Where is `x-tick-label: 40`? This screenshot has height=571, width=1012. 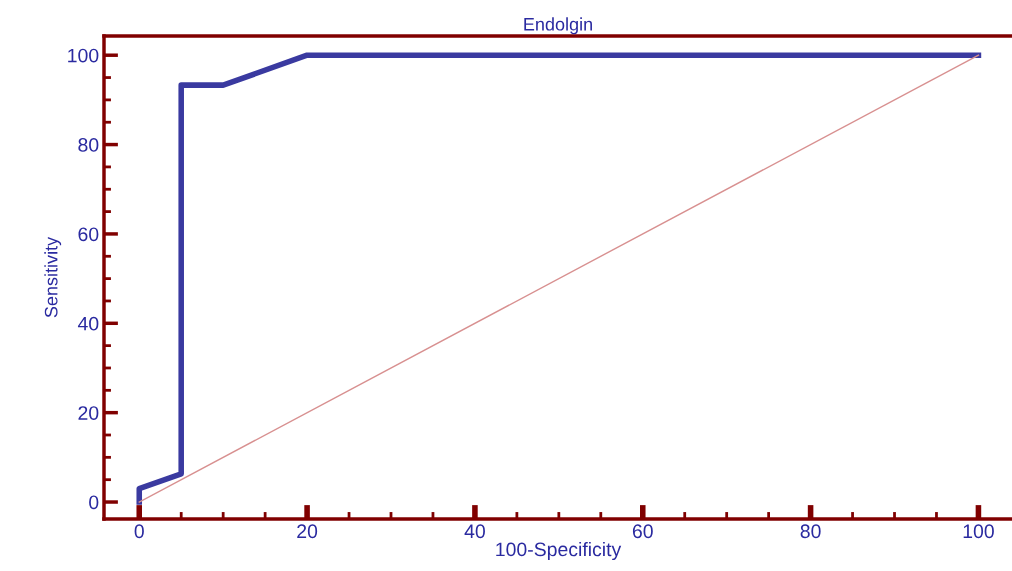
x-tick-label: 40 is located at coordinates (474, 531).